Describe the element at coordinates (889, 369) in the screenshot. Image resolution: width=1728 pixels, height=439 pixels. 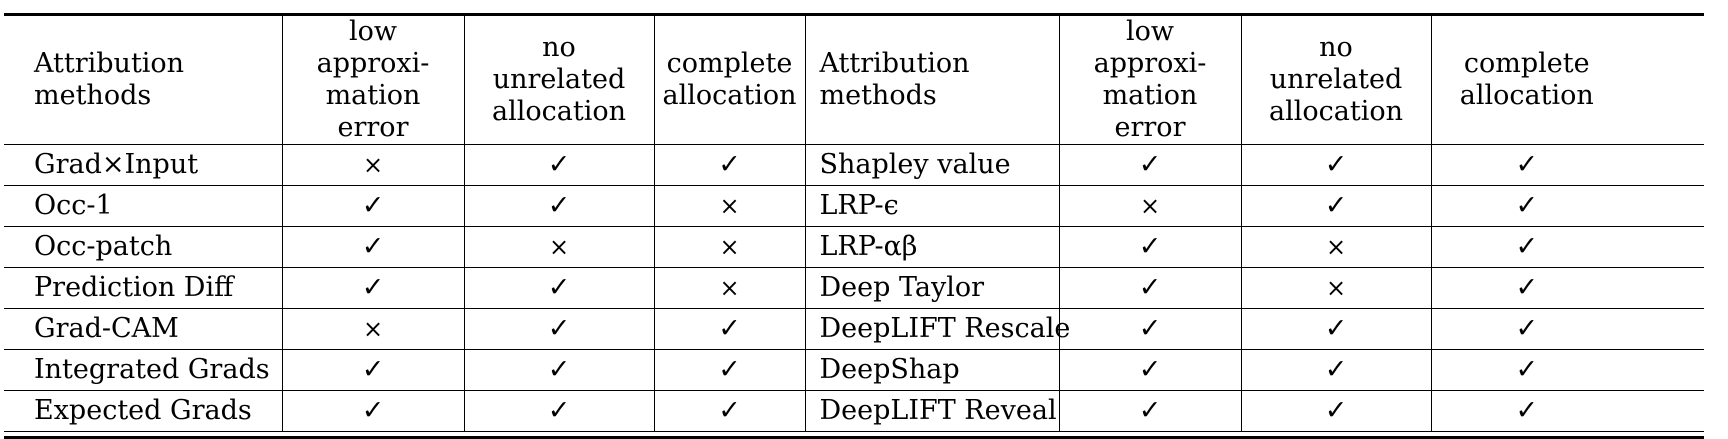
I see `method-name: DeepShap` at that location.